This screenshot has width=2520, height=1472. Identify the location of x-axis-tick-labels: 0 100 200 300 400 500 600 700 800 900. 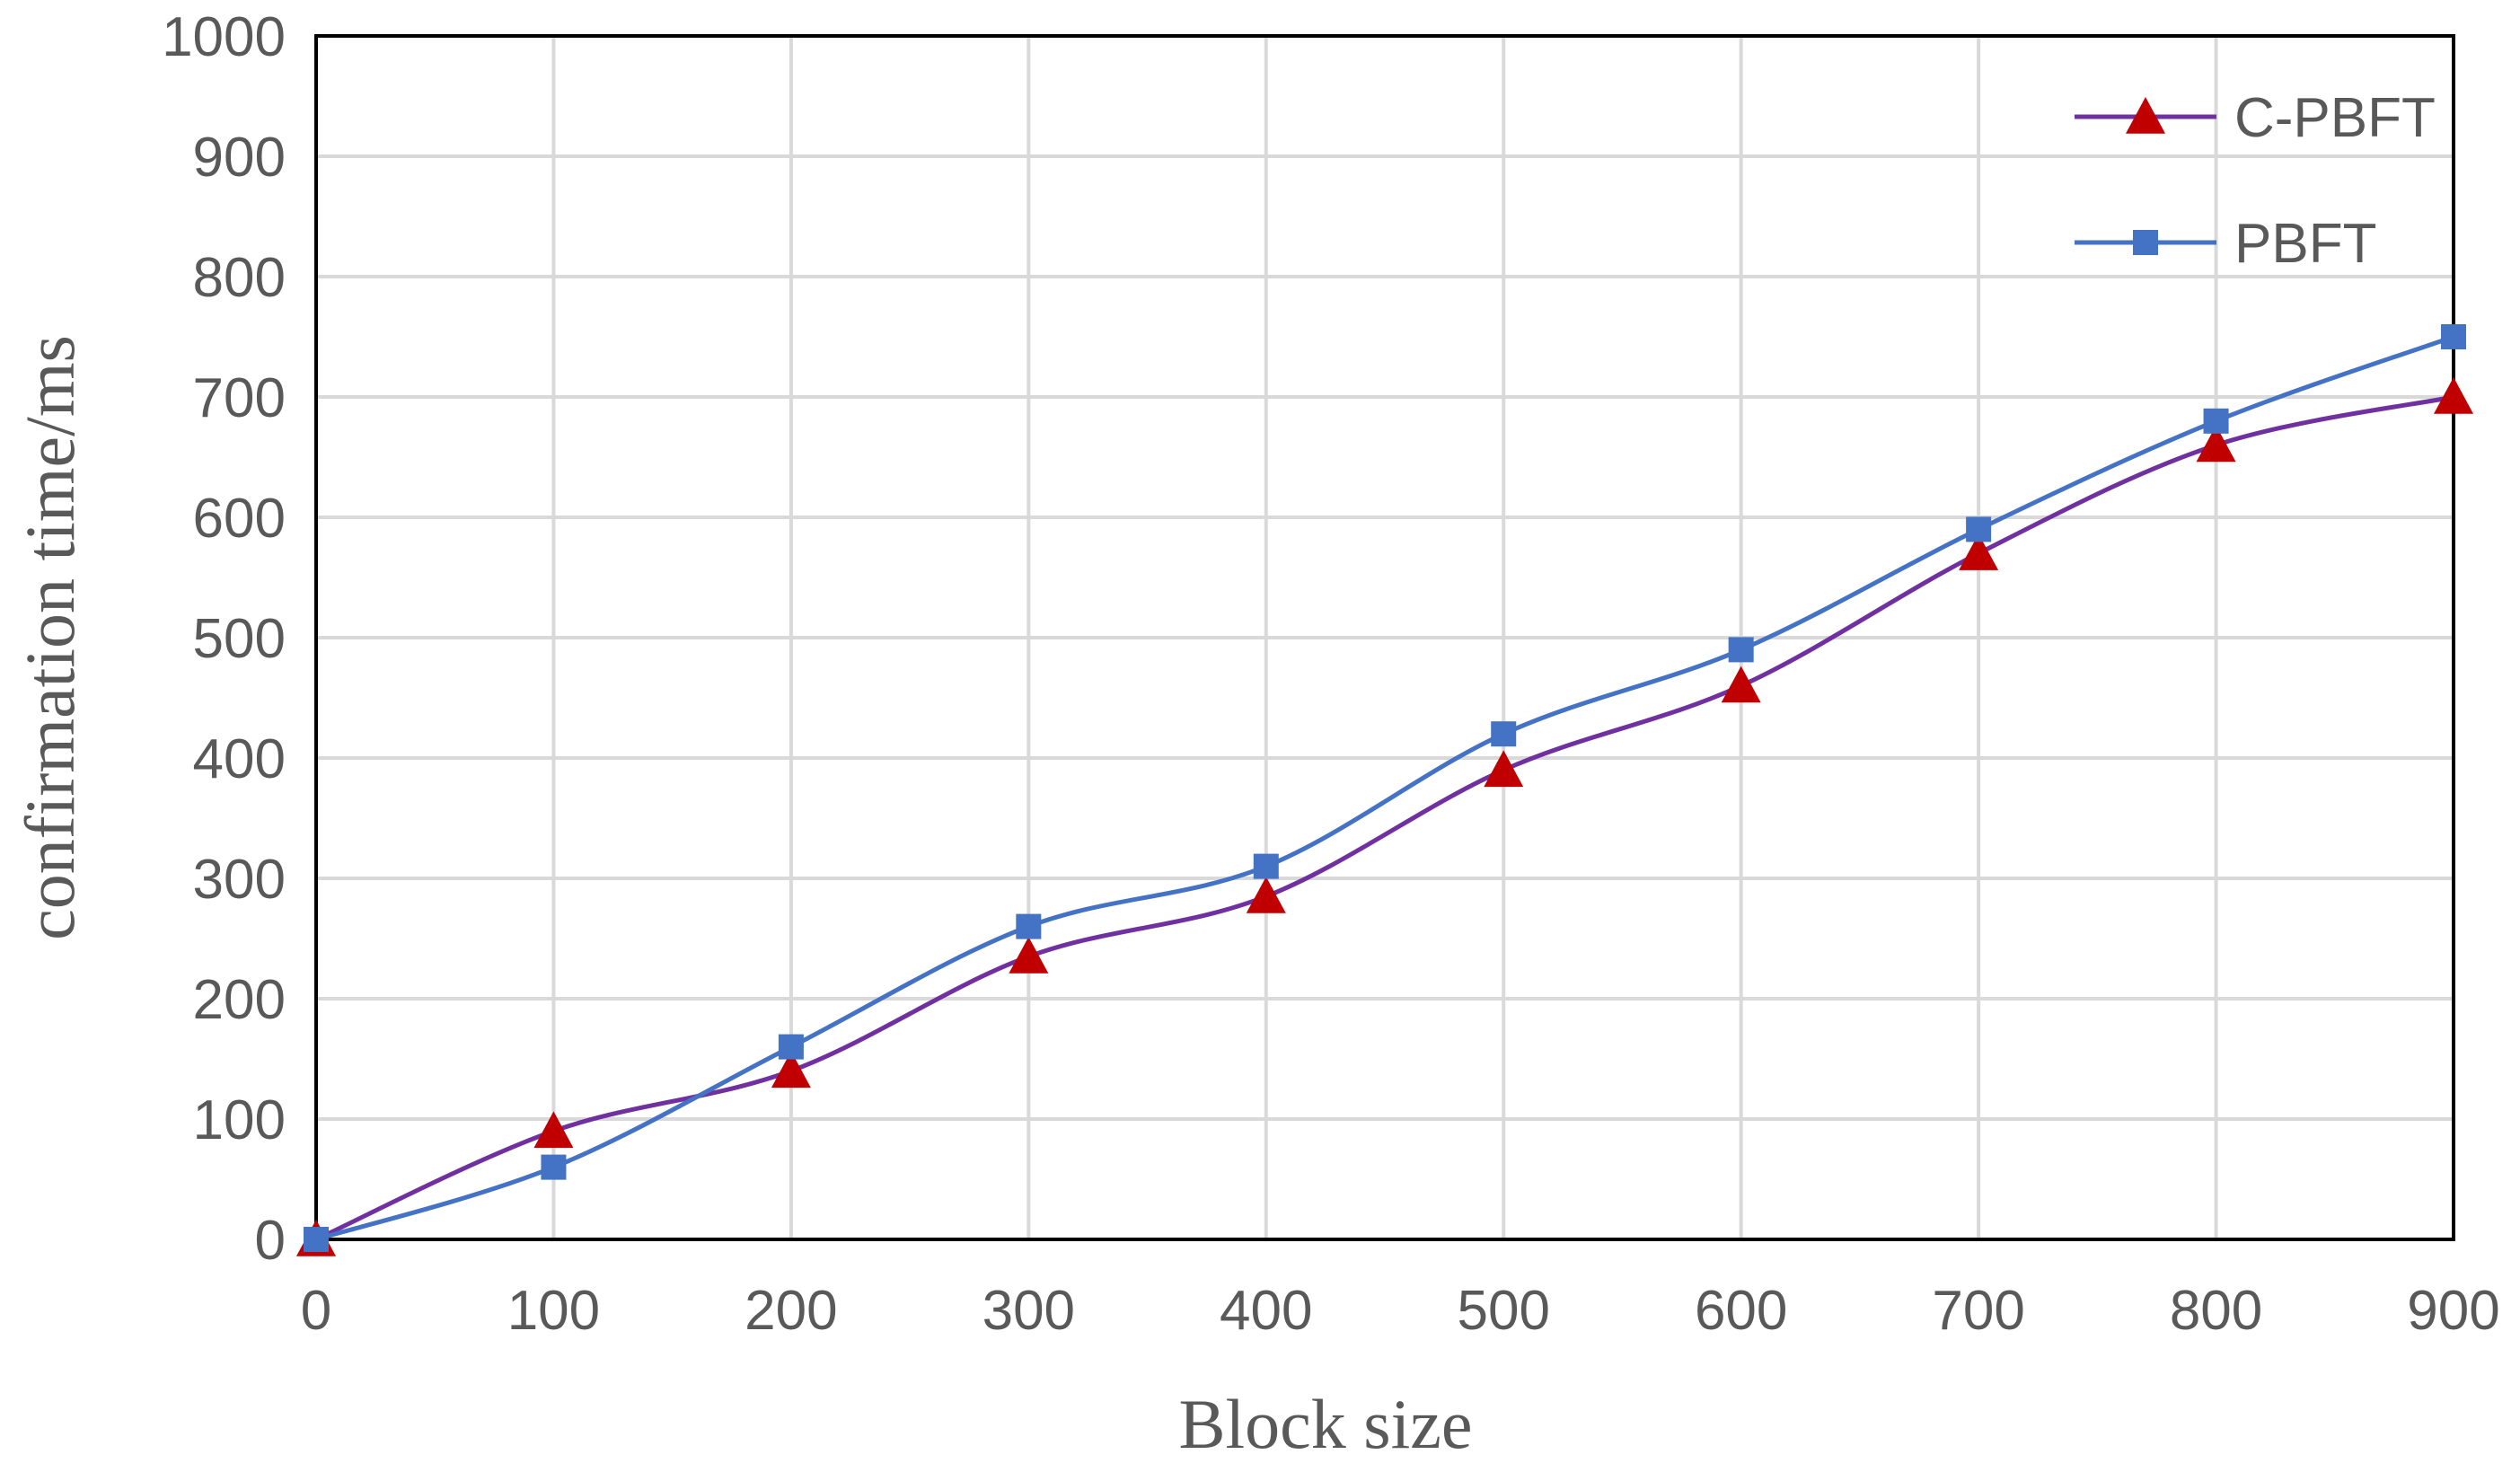
(1400, 1311).